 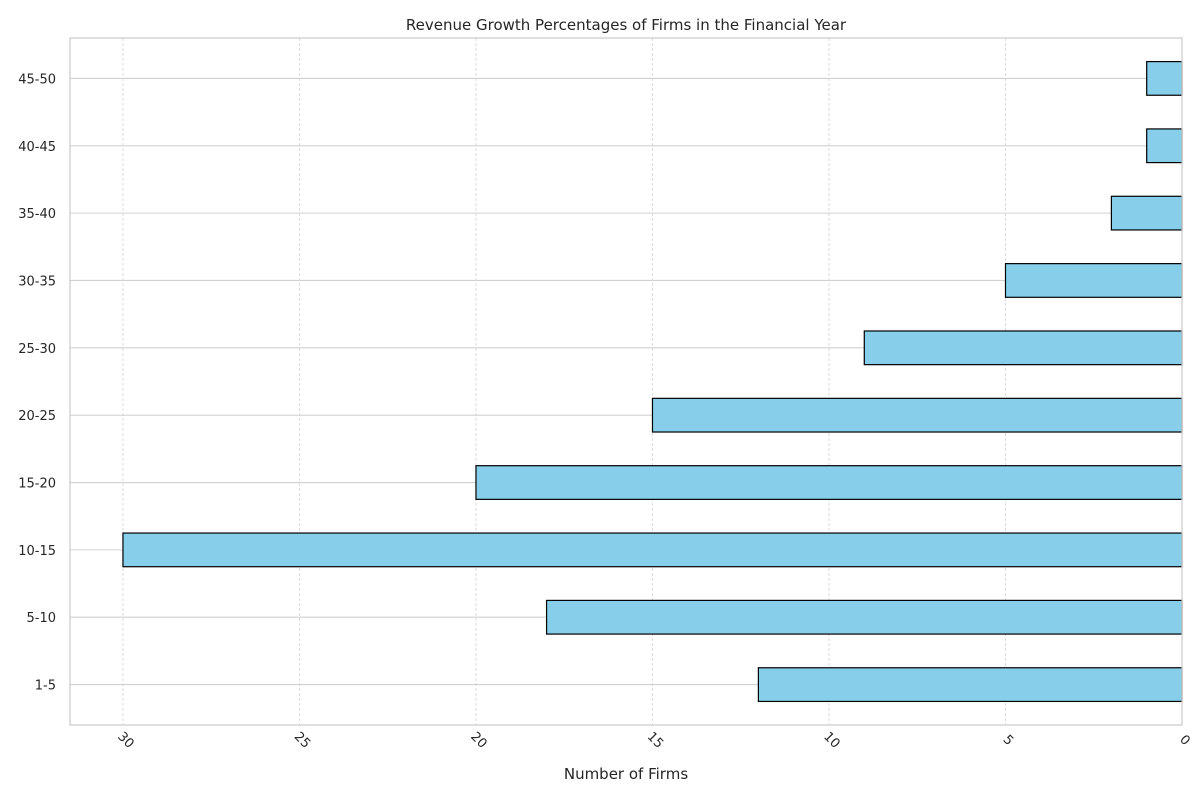 I want to click on y-tick-label: 25-30, so click(x=37, y=349).